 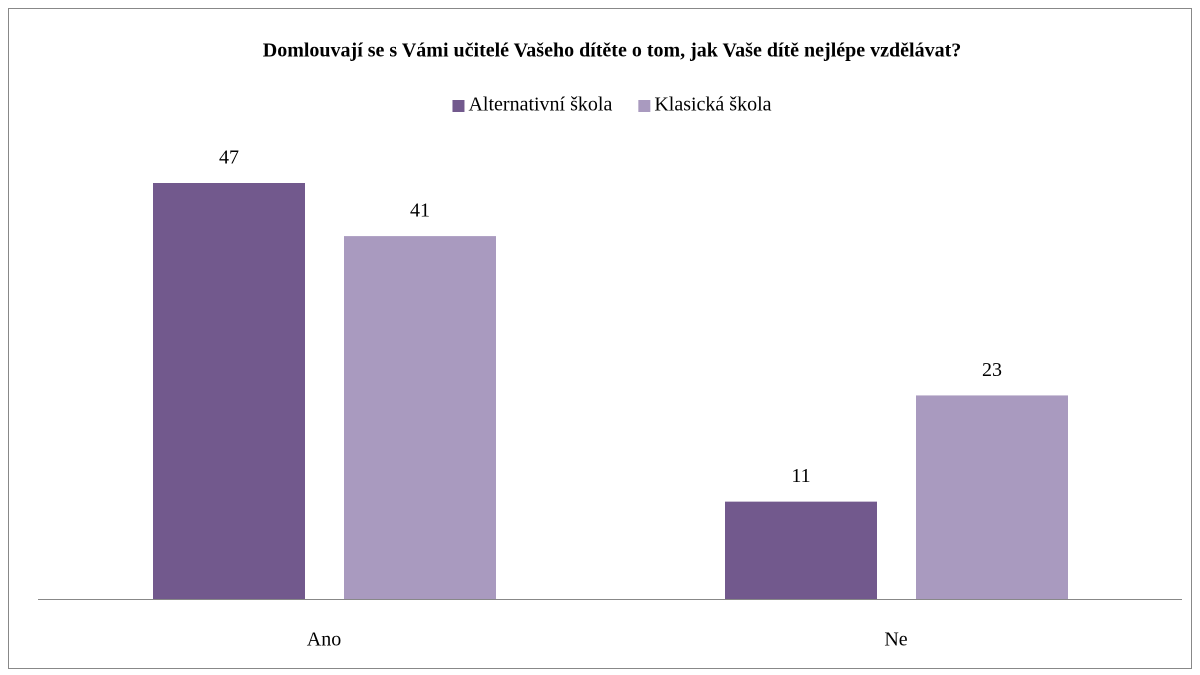 What do you see at coordinates (324, 640) in the screenshot?
I see `x-tick-label: Ano` at bounding box center [324, 640].